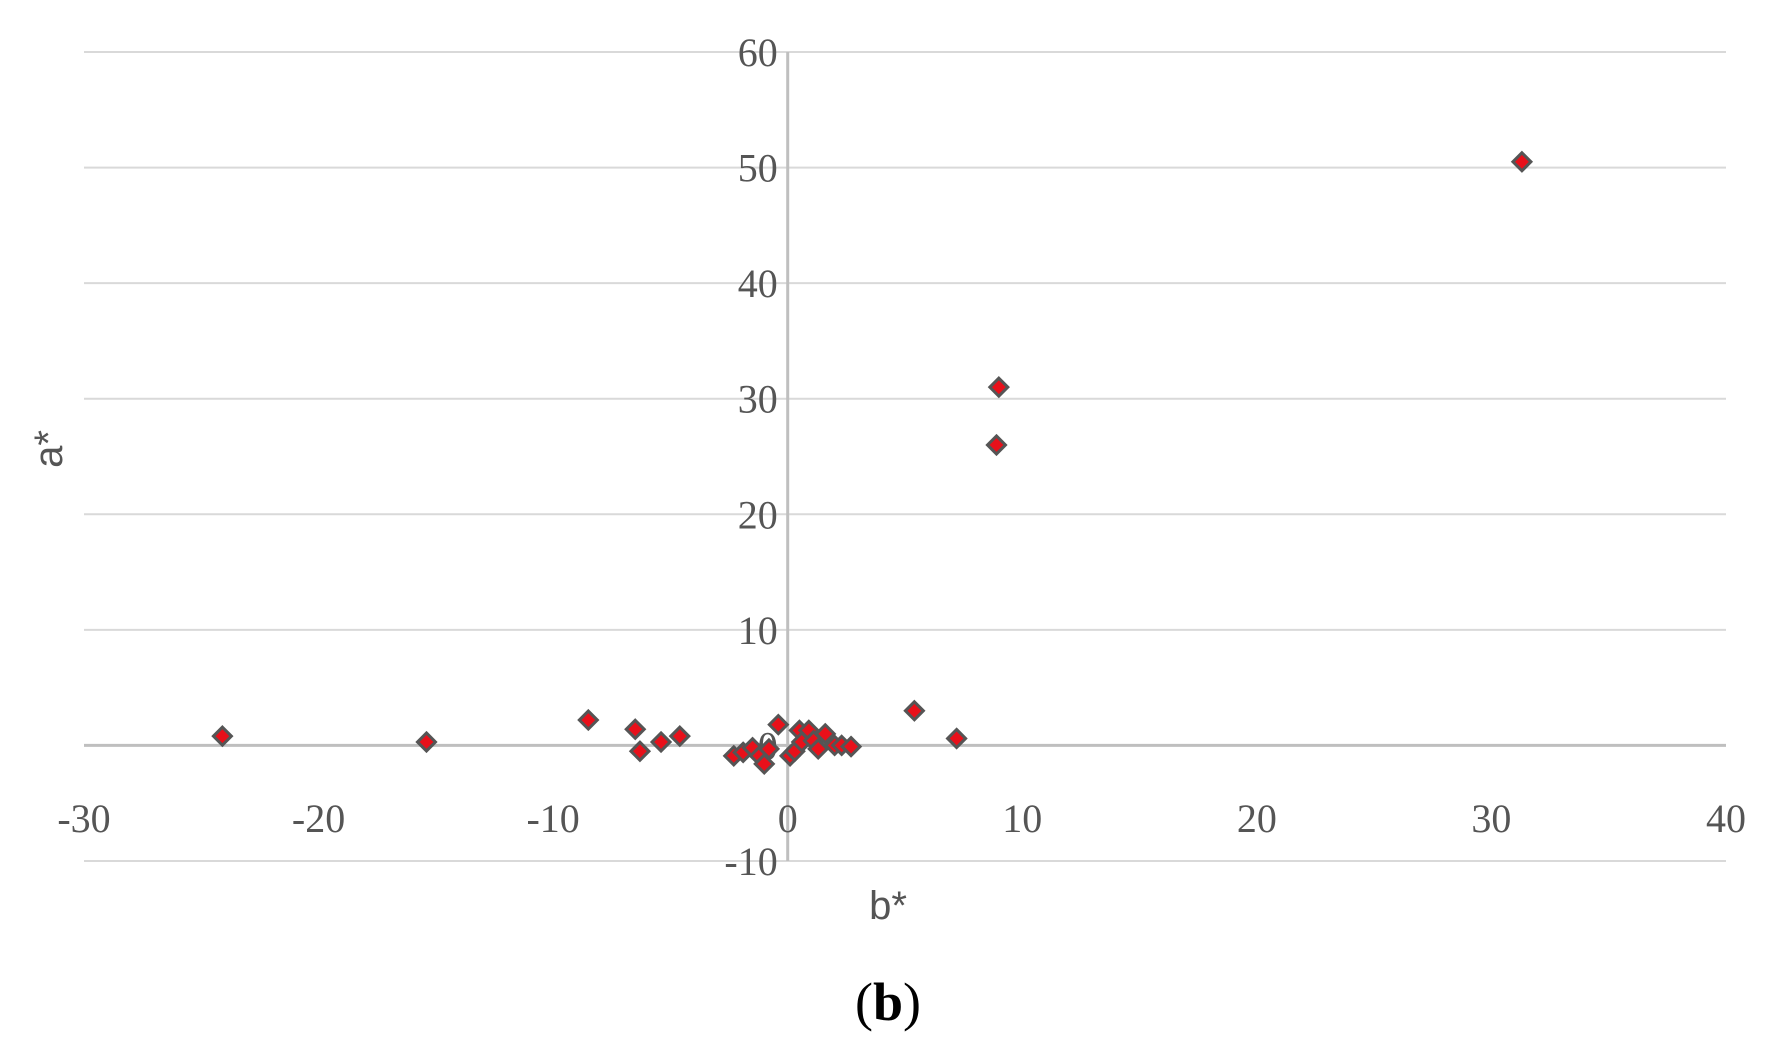 The height and width of the screenshot is (1061, 1765). Describe the element at coordinates (864, 1002) in the screenshot. I see `caption-open-paren: (` at that location.